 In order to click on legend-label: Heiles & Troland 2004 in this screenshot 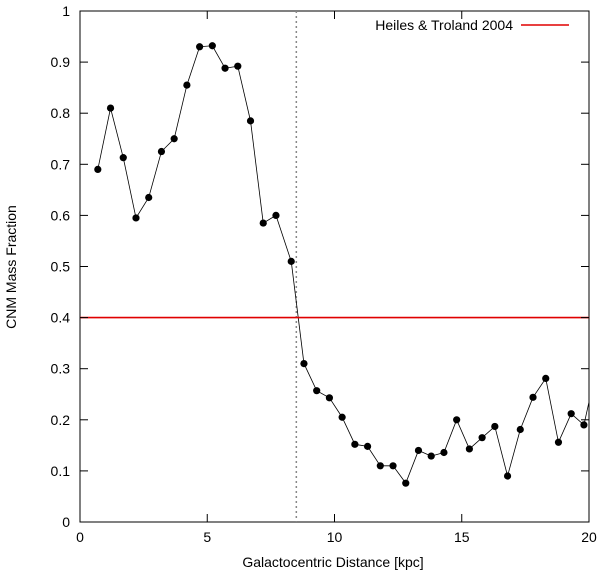, I will do `click(444, 25)`.